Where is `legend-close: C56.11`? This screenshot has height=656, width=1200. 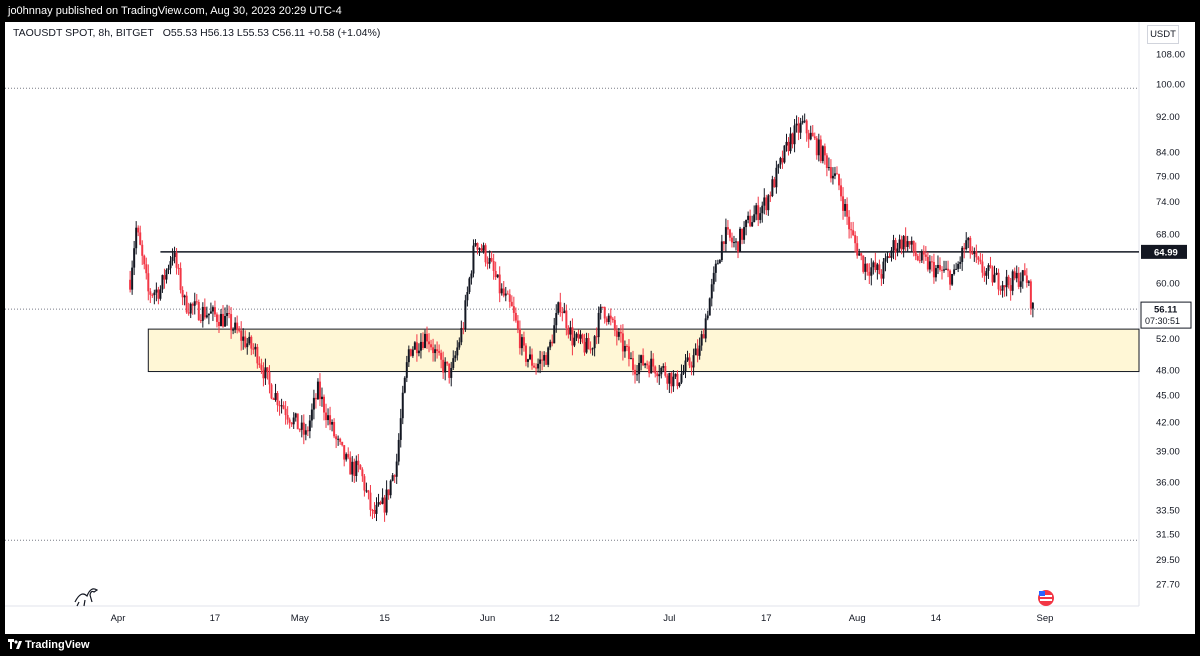 legend-close: C56.11 is located at coordinates (288, 33).